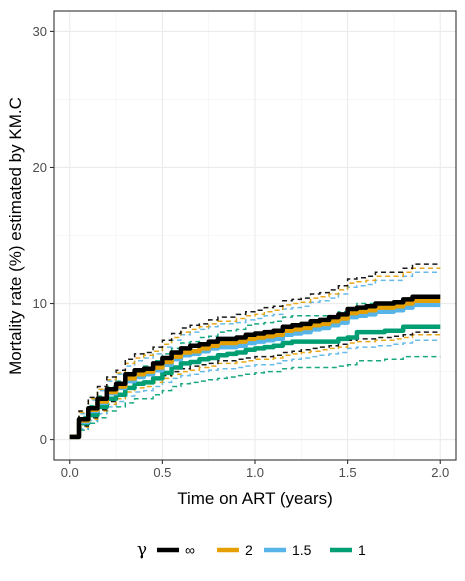  What do you see at coordinates (362, 550) in the screenshot?
I see `legend-label-1: 1` at bounding box center [362, 550].